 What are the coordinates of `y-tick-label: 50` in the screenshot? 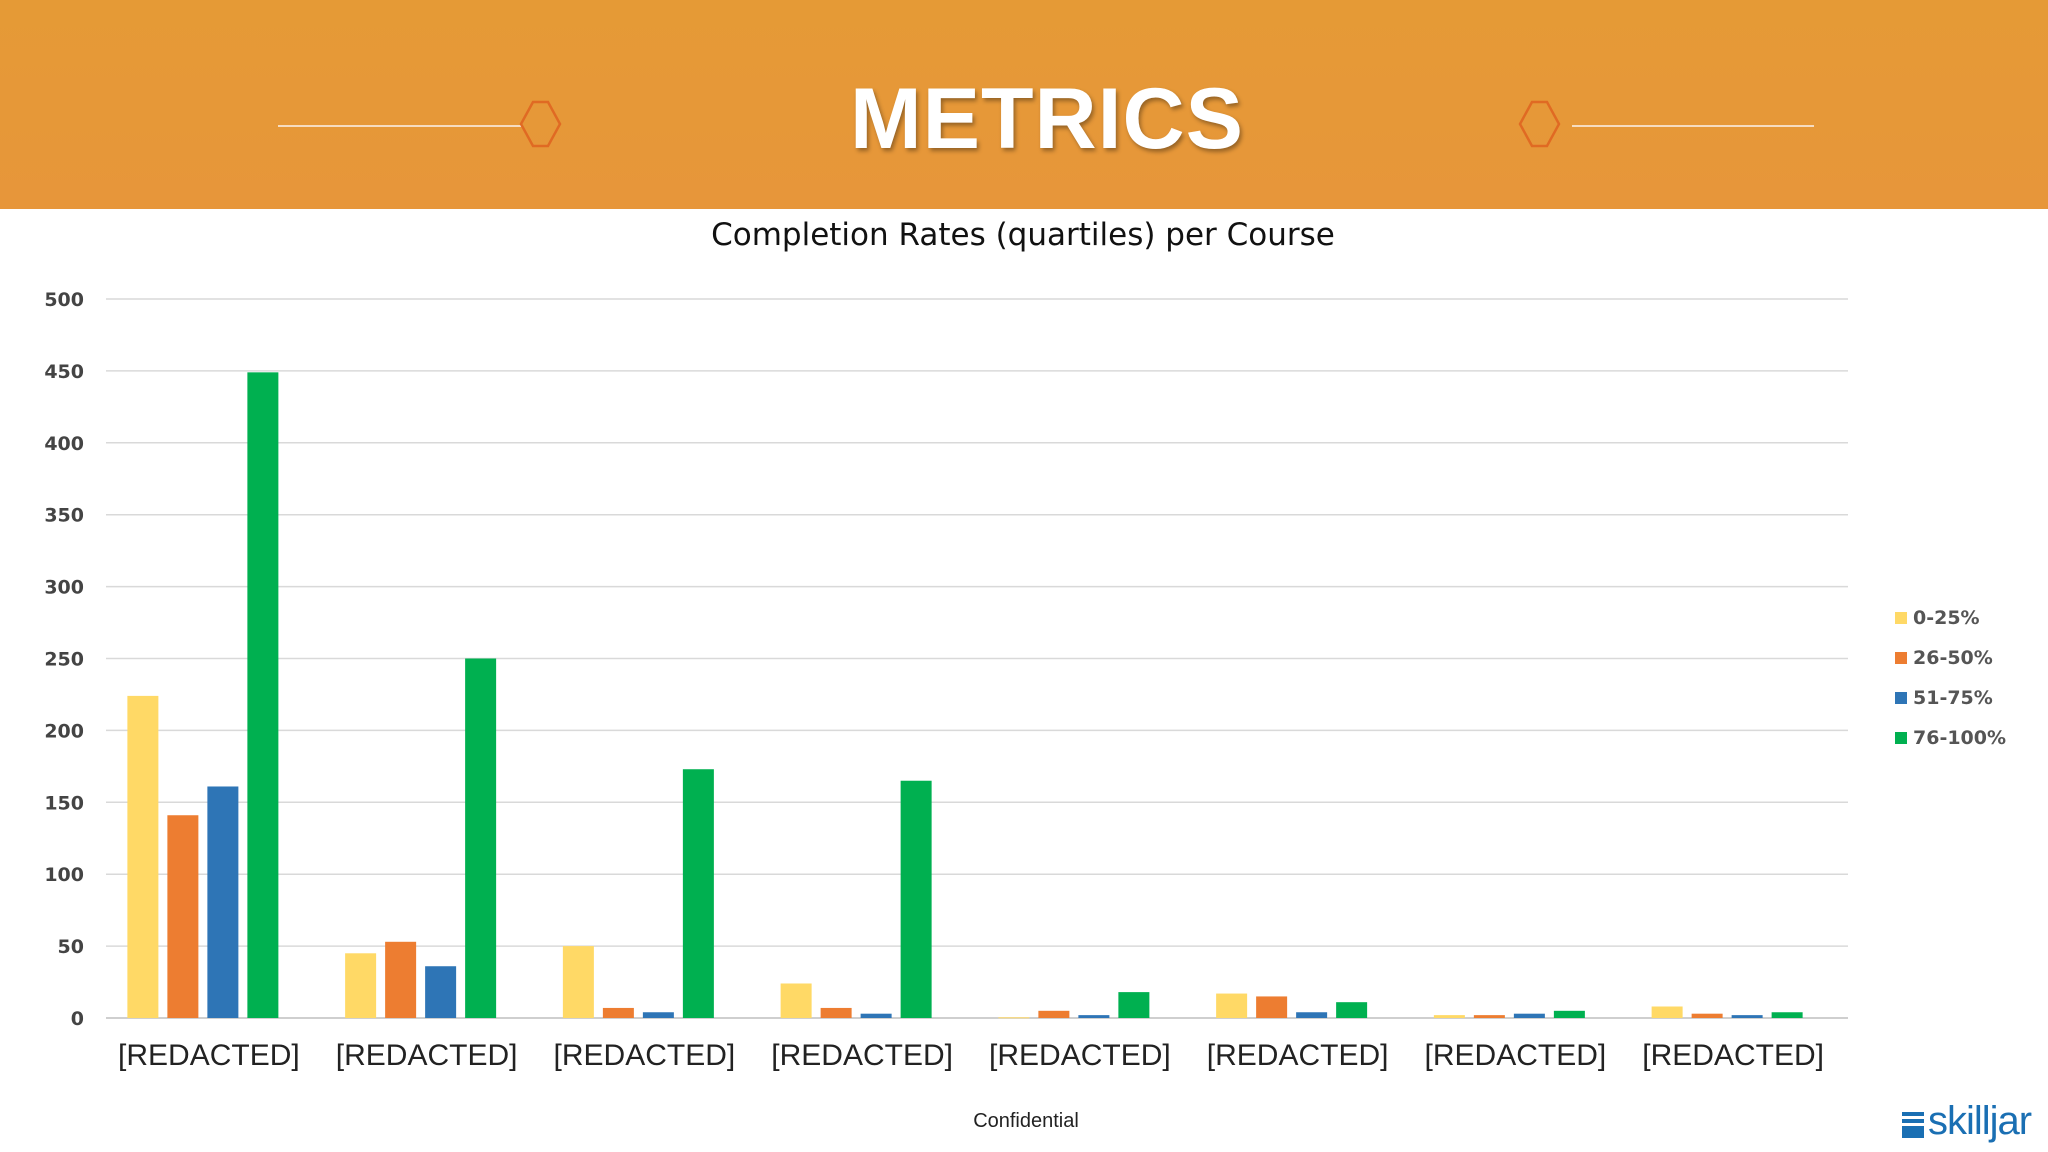 It's located at (71, 947).